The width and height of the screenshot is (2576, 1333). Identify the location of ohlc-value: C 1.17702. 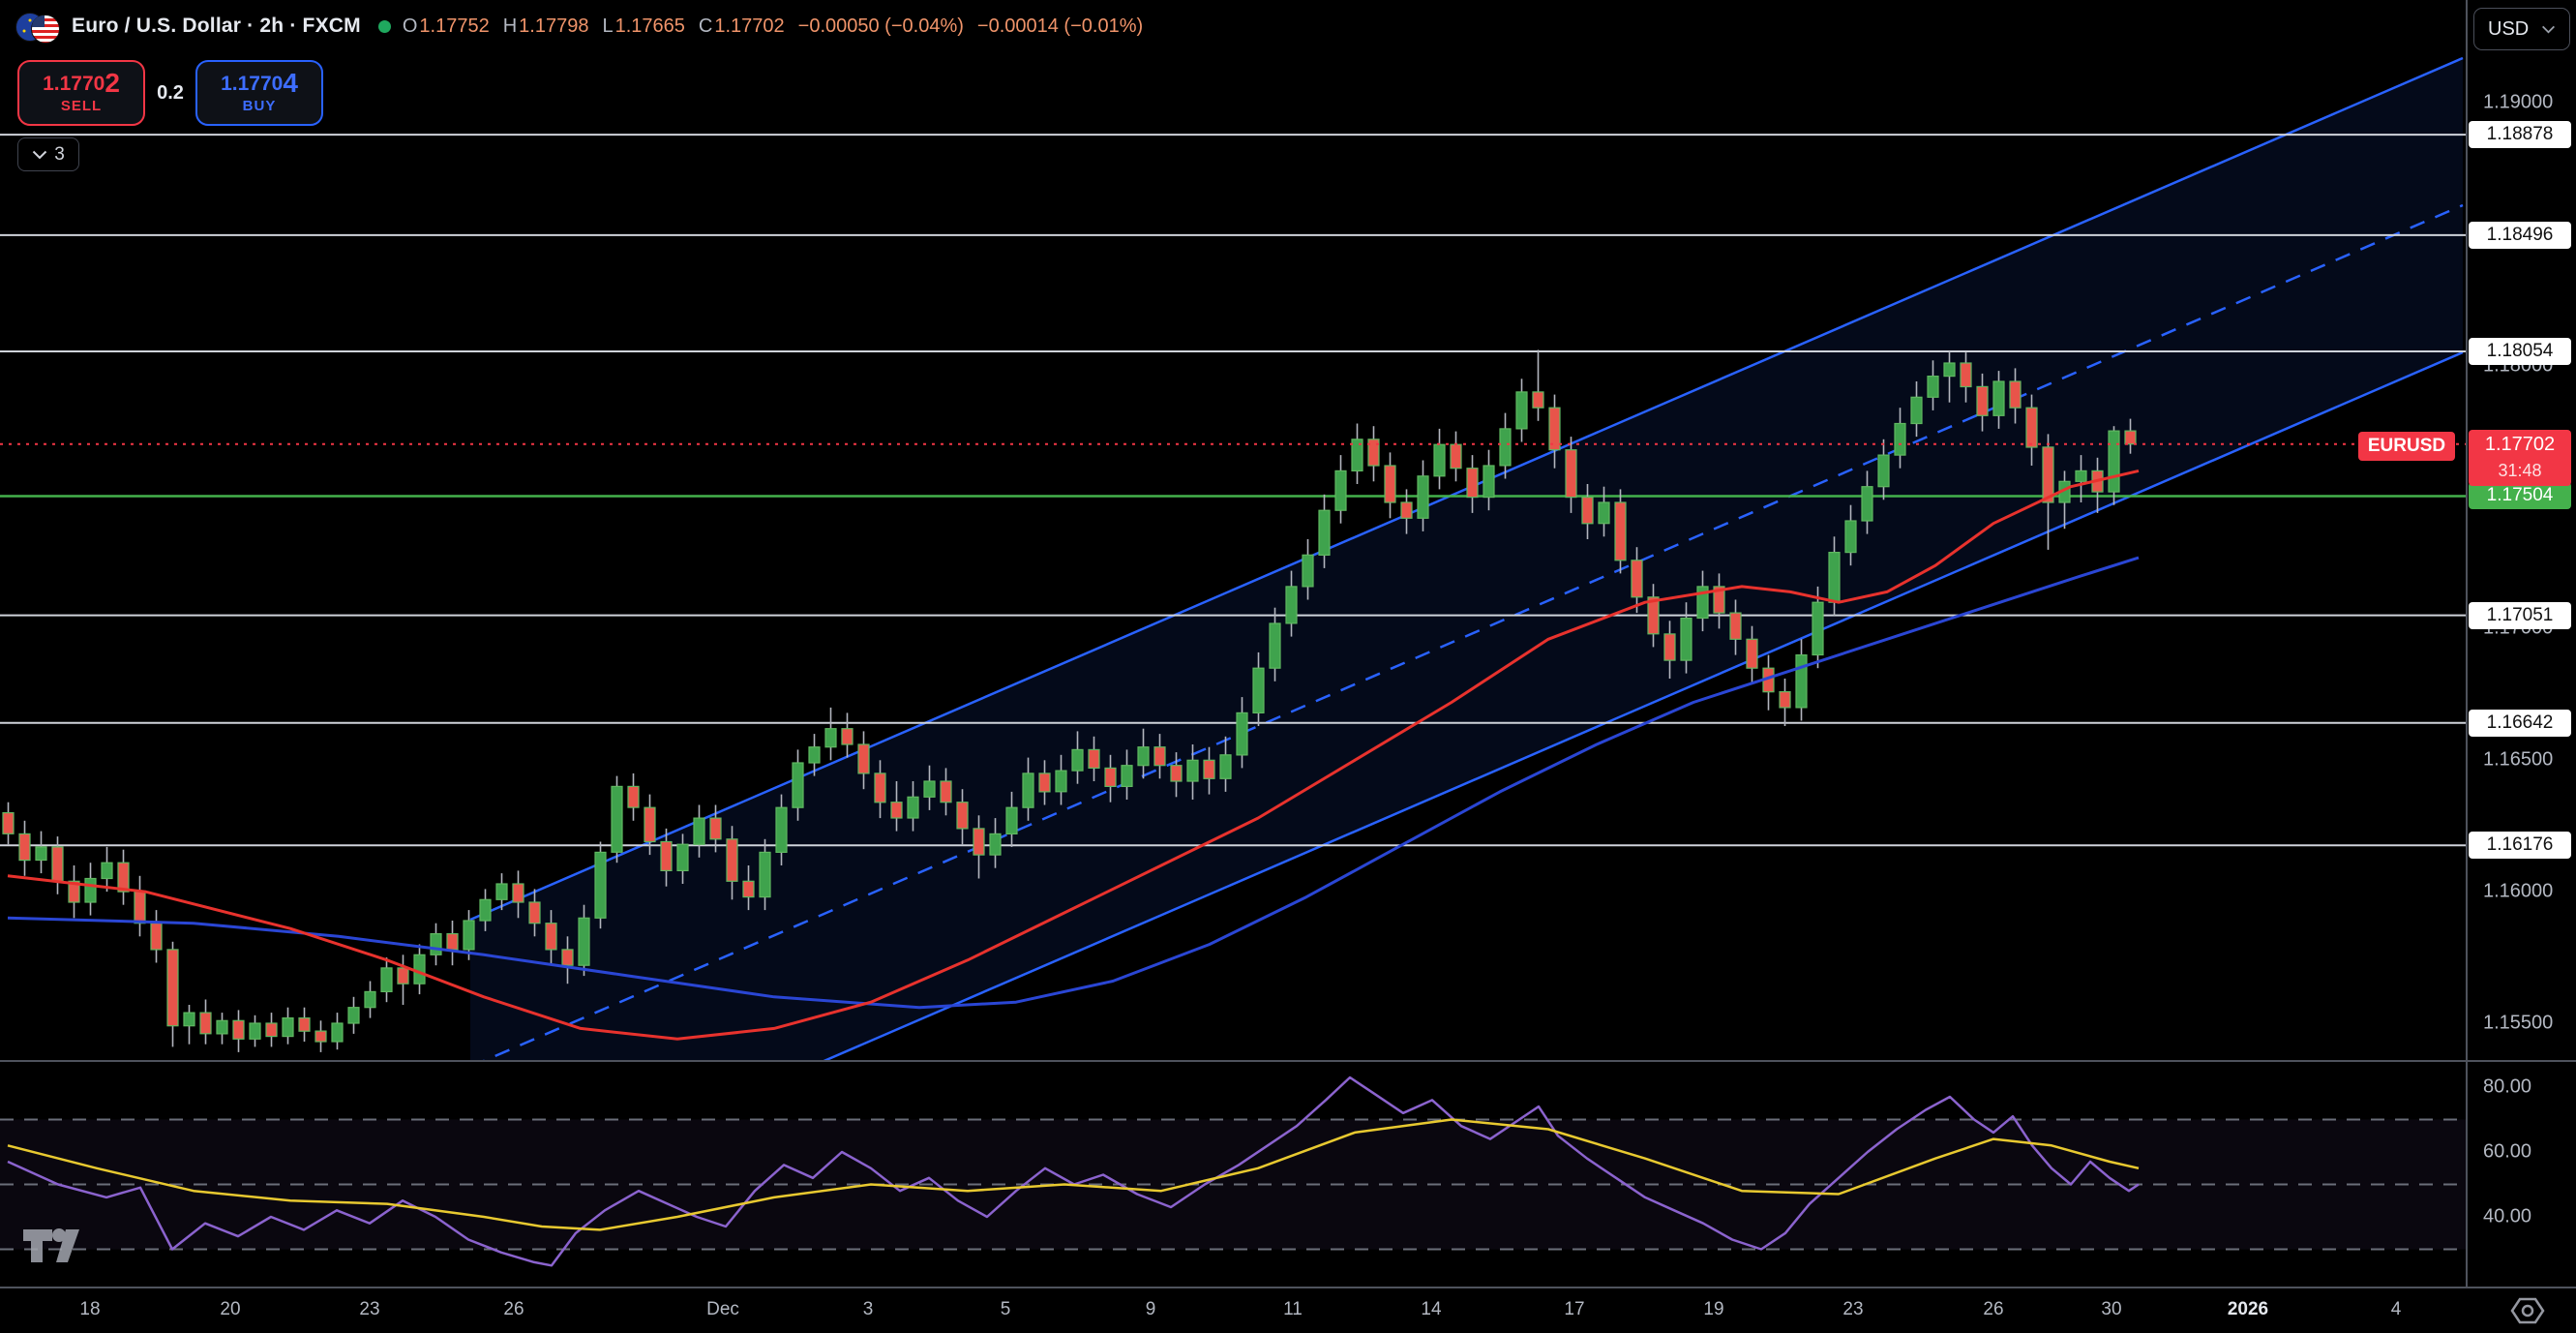
(741, 26).